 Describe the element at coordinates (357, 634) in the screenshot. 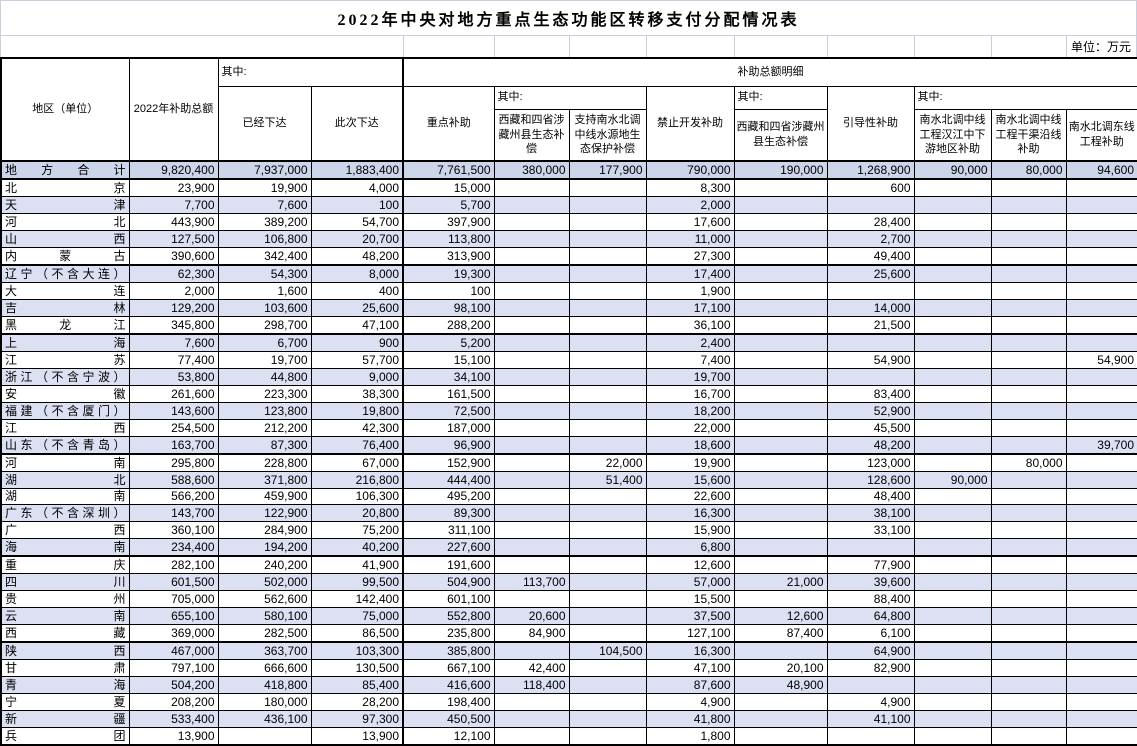

I see `value-cell: 86,500` at that location.